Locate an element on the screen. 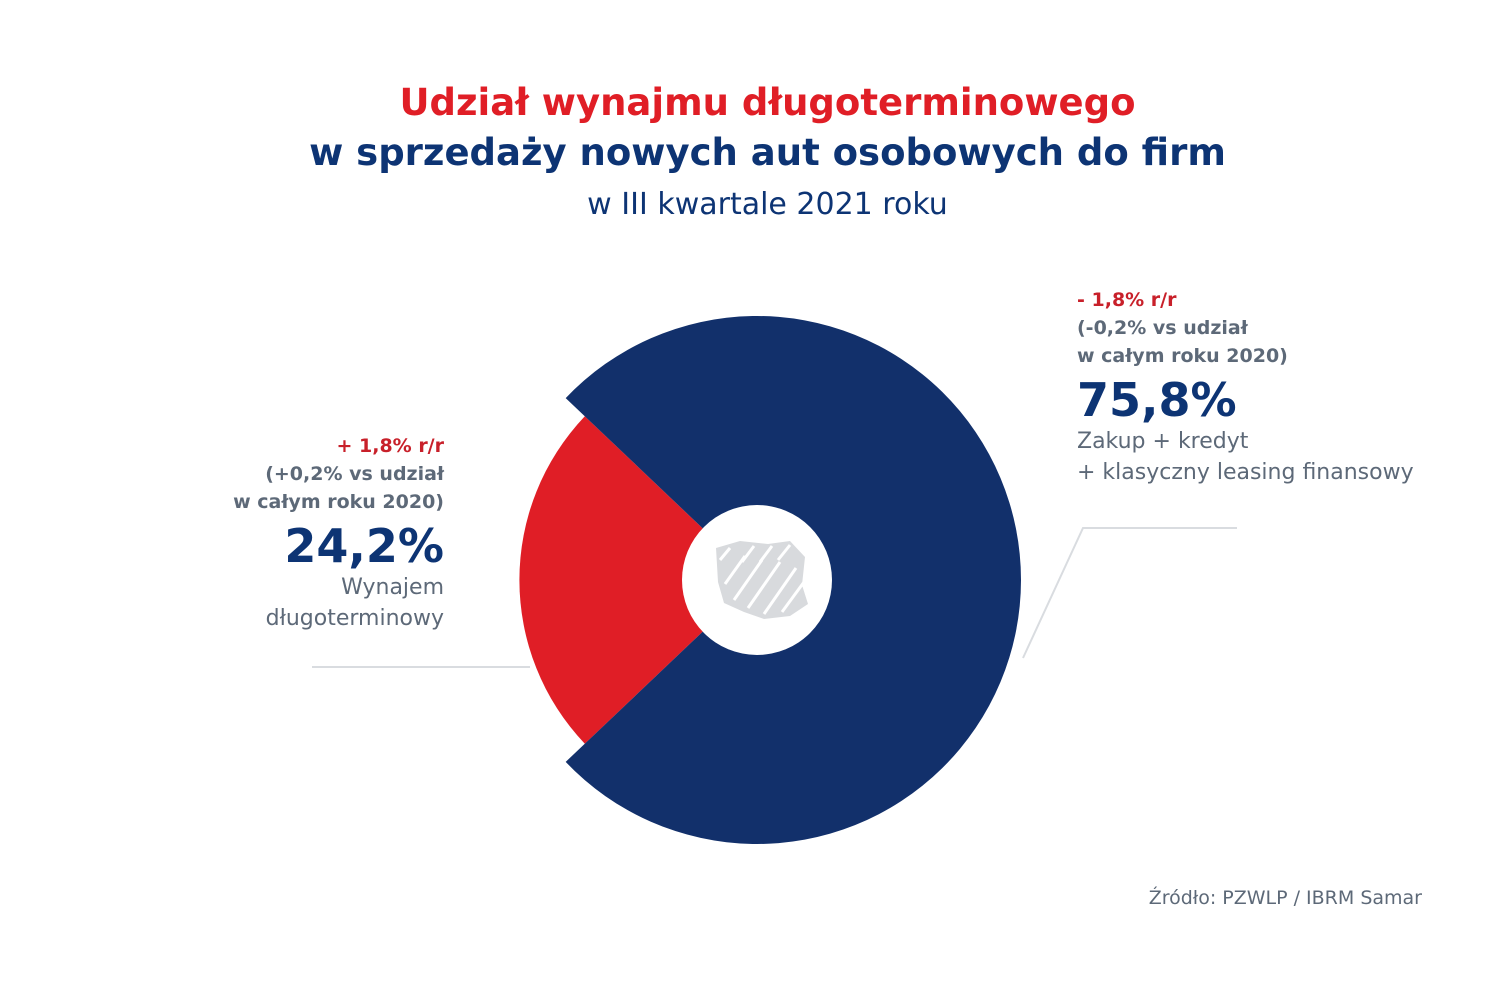 The width and height of the screenshot is (1500, 982). chart-title-line2: w sprzedaży nowych aut osobowych do firm is located at coordinates (767, 152).